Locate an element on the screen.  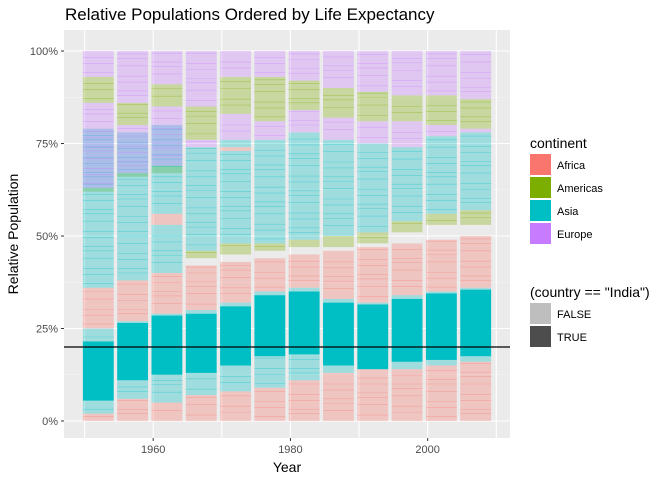
legend-label: FALSE is located at coordinates (574, 315).